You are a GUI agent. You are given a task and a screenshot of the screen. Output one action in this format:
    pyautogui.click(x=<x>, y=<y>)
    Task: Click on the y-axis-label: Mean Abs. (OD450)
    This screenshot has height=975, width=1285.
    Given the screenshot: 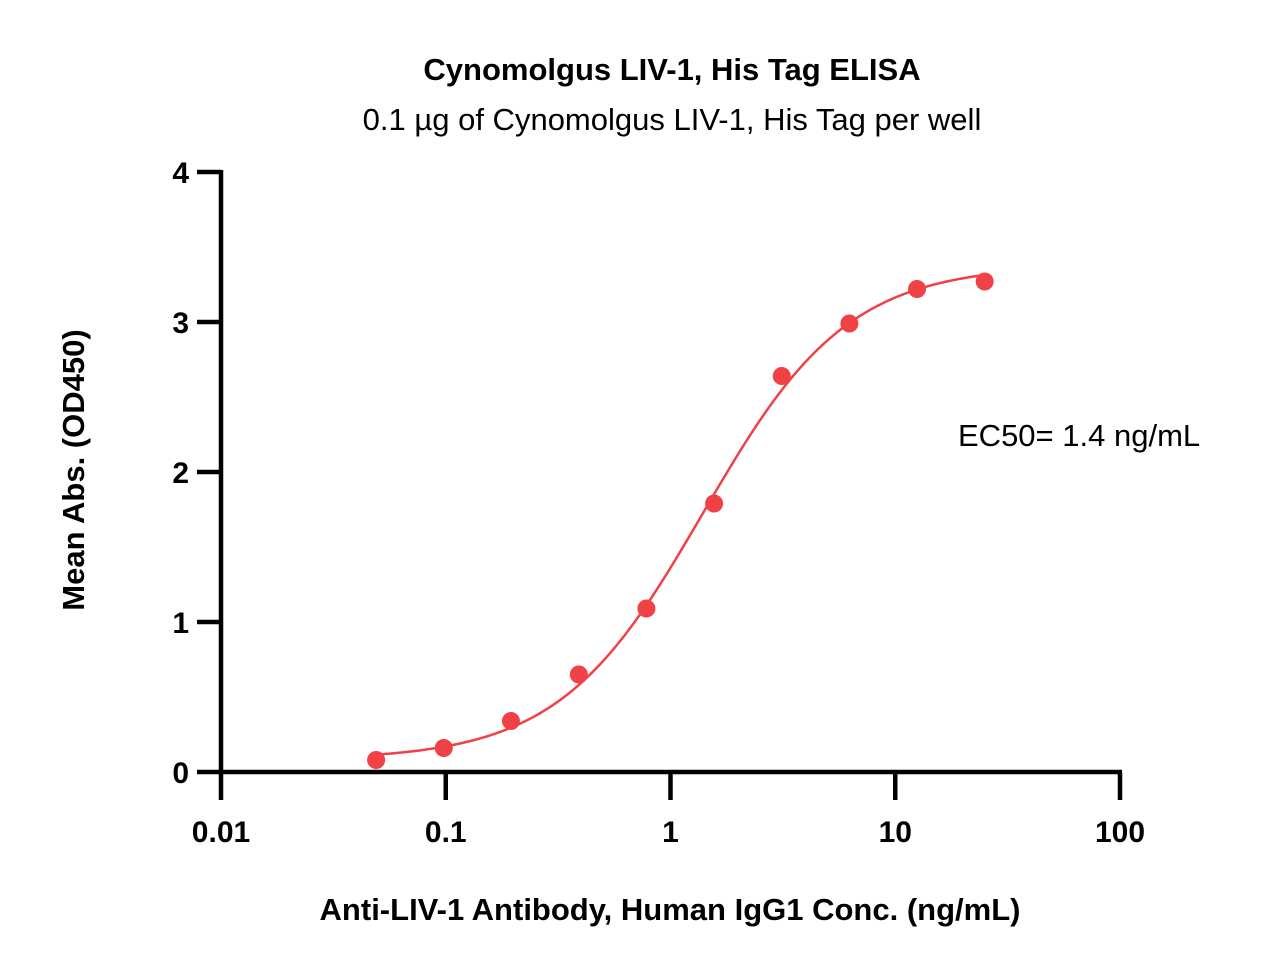 What is the action you would take?
    pyautogui.click(x=73, y=469)
    